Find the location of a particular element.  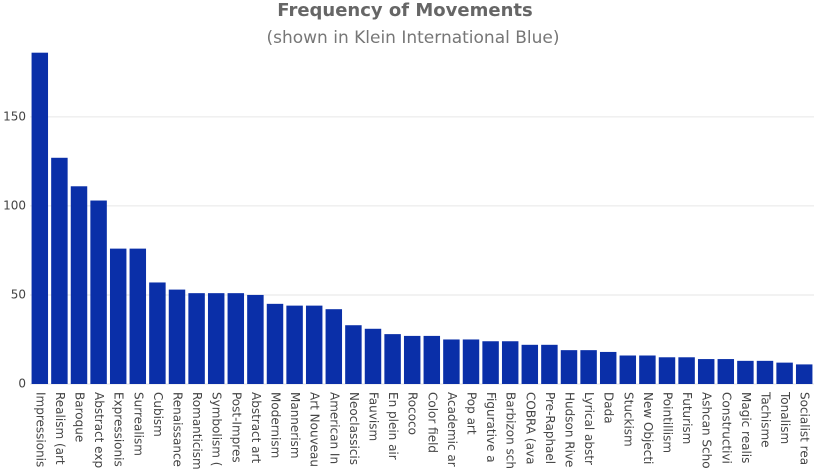

x-tick-label: Art Nouveau is located at coordinates (315, 429).